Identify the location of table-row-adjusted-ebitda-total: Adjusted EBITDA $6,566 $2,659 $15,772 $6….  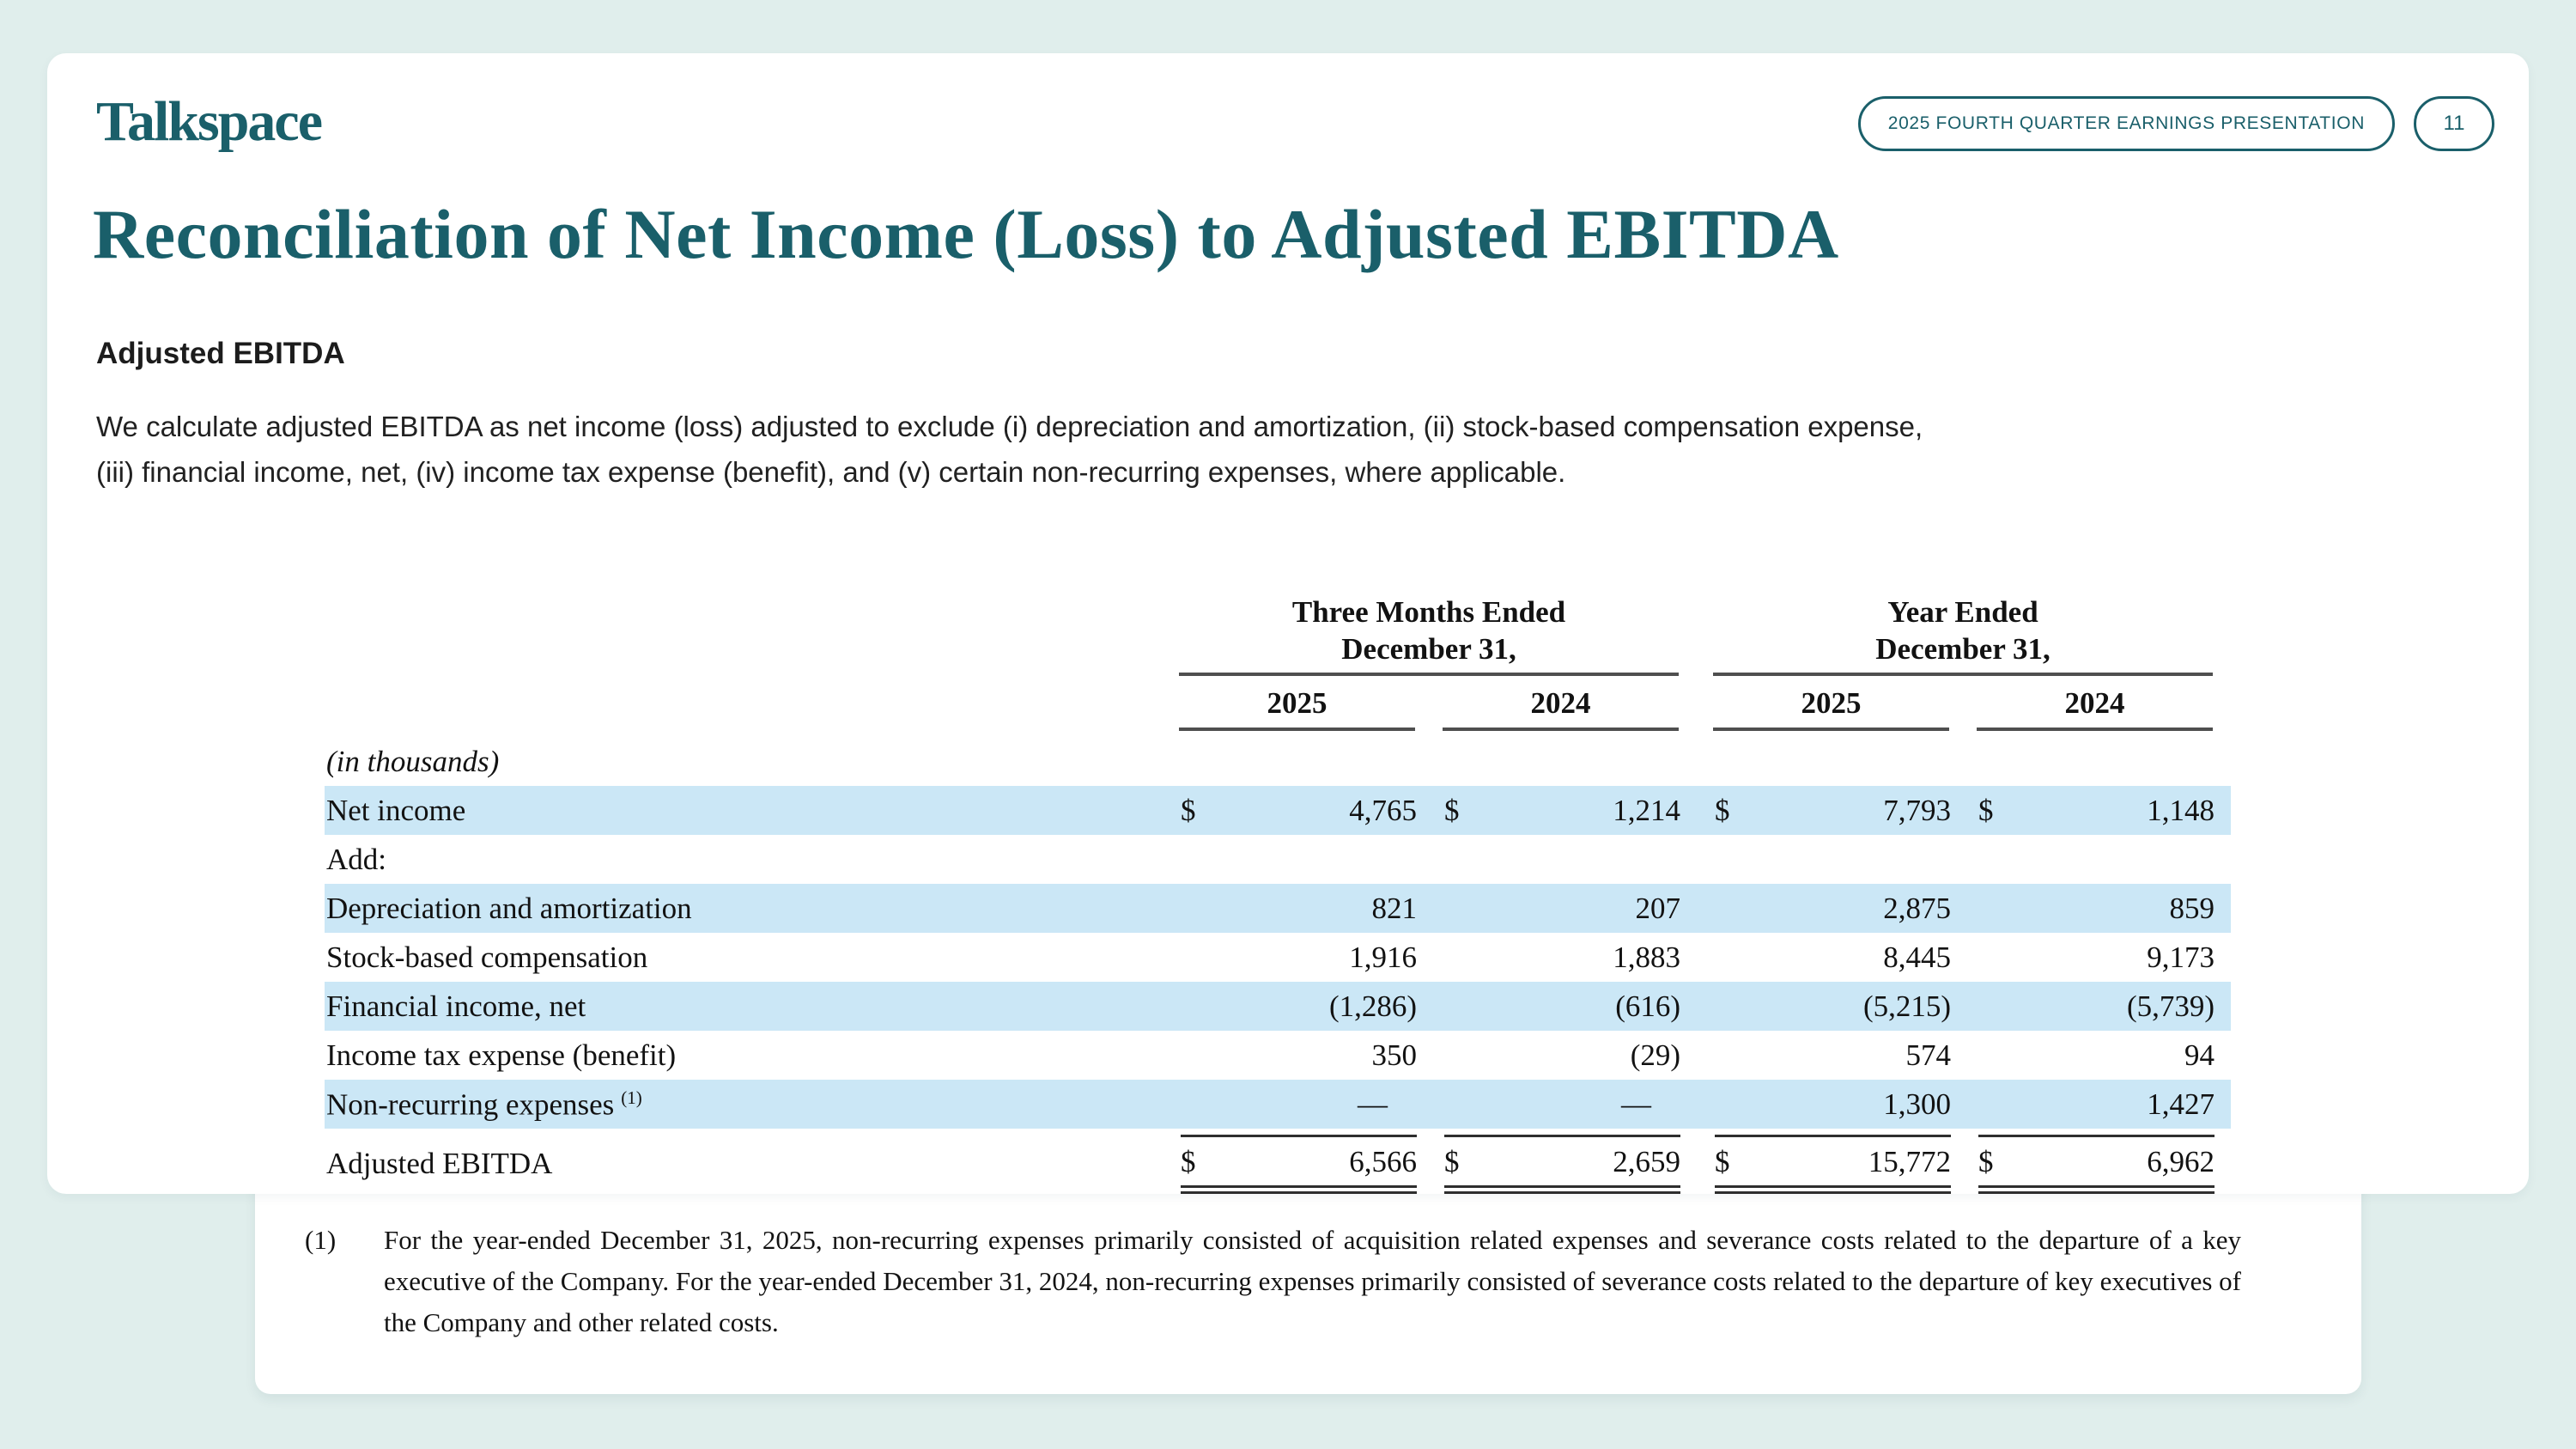
(1278, 1163).